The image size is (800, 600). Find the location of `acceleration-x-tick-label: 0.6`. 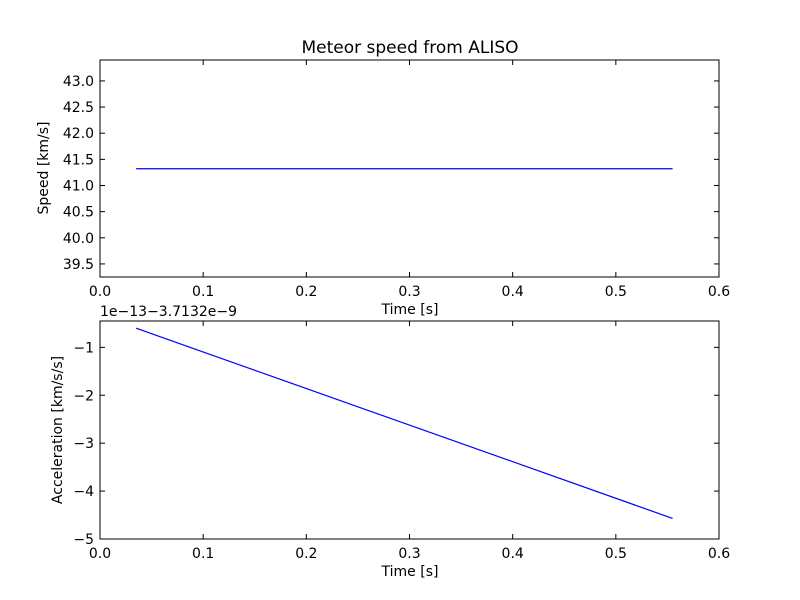

acceleration-x-tick-label: 0.6 is located at coordinates (719, 554).